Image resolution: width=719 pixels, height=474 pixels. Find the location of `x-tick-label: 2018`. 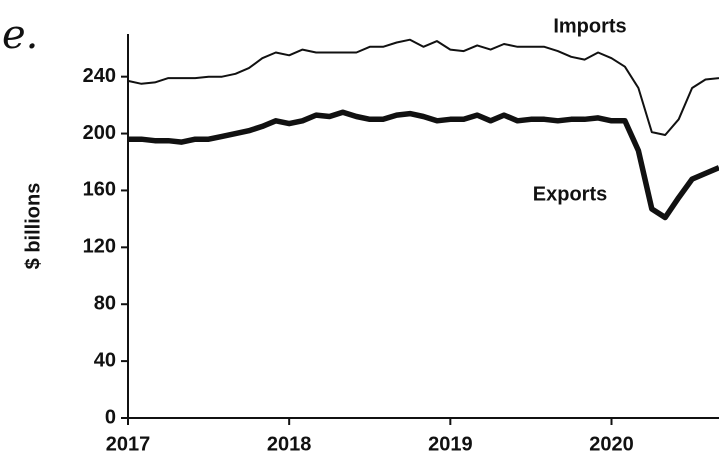

x-tick-label: 2018 is located at coordinates (289, 444).